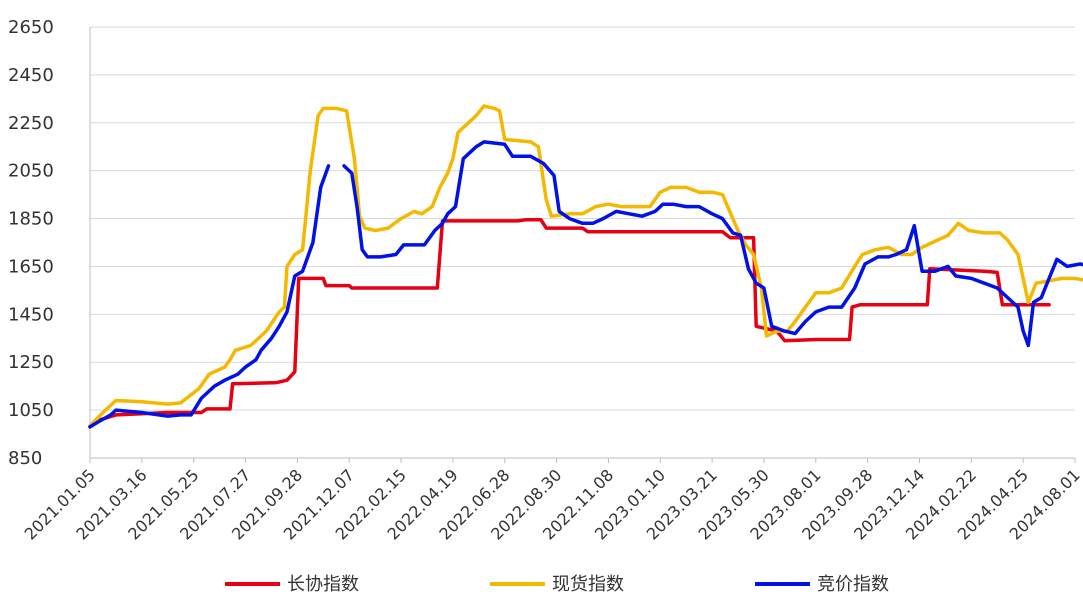 The image size is (1083, 598). Describe the element at coordinates (31, 410) in the screenshot. I see `y-tick-label: 1050` at that location.